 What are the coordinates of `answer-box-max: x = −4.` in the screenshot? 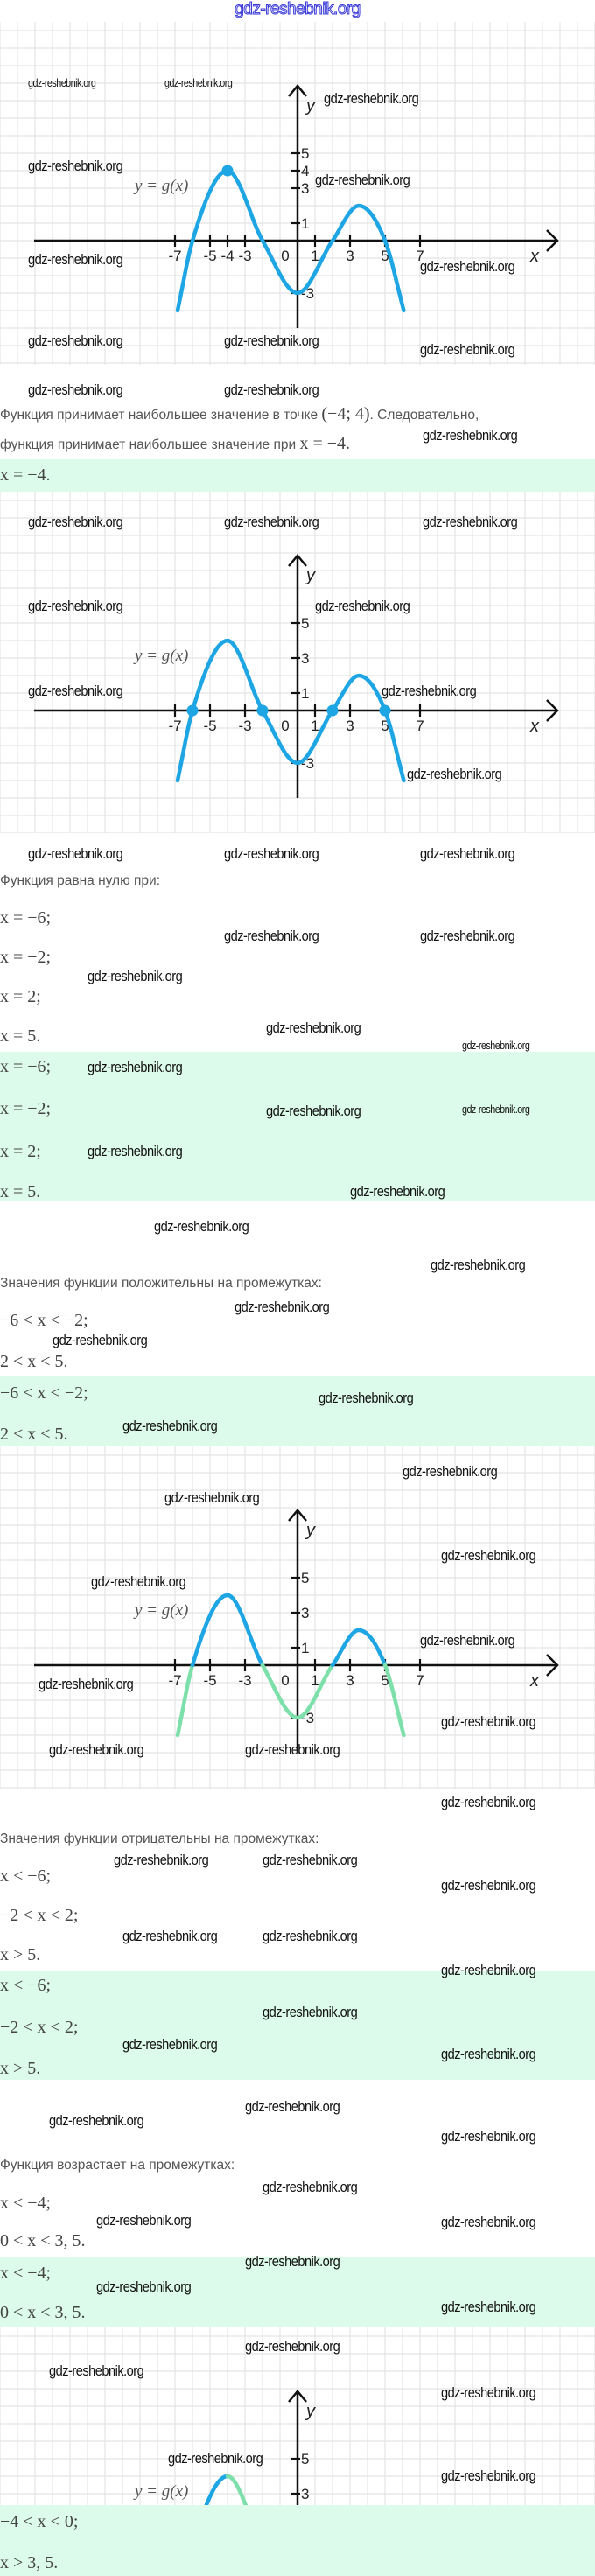 It's located at (297, 475).